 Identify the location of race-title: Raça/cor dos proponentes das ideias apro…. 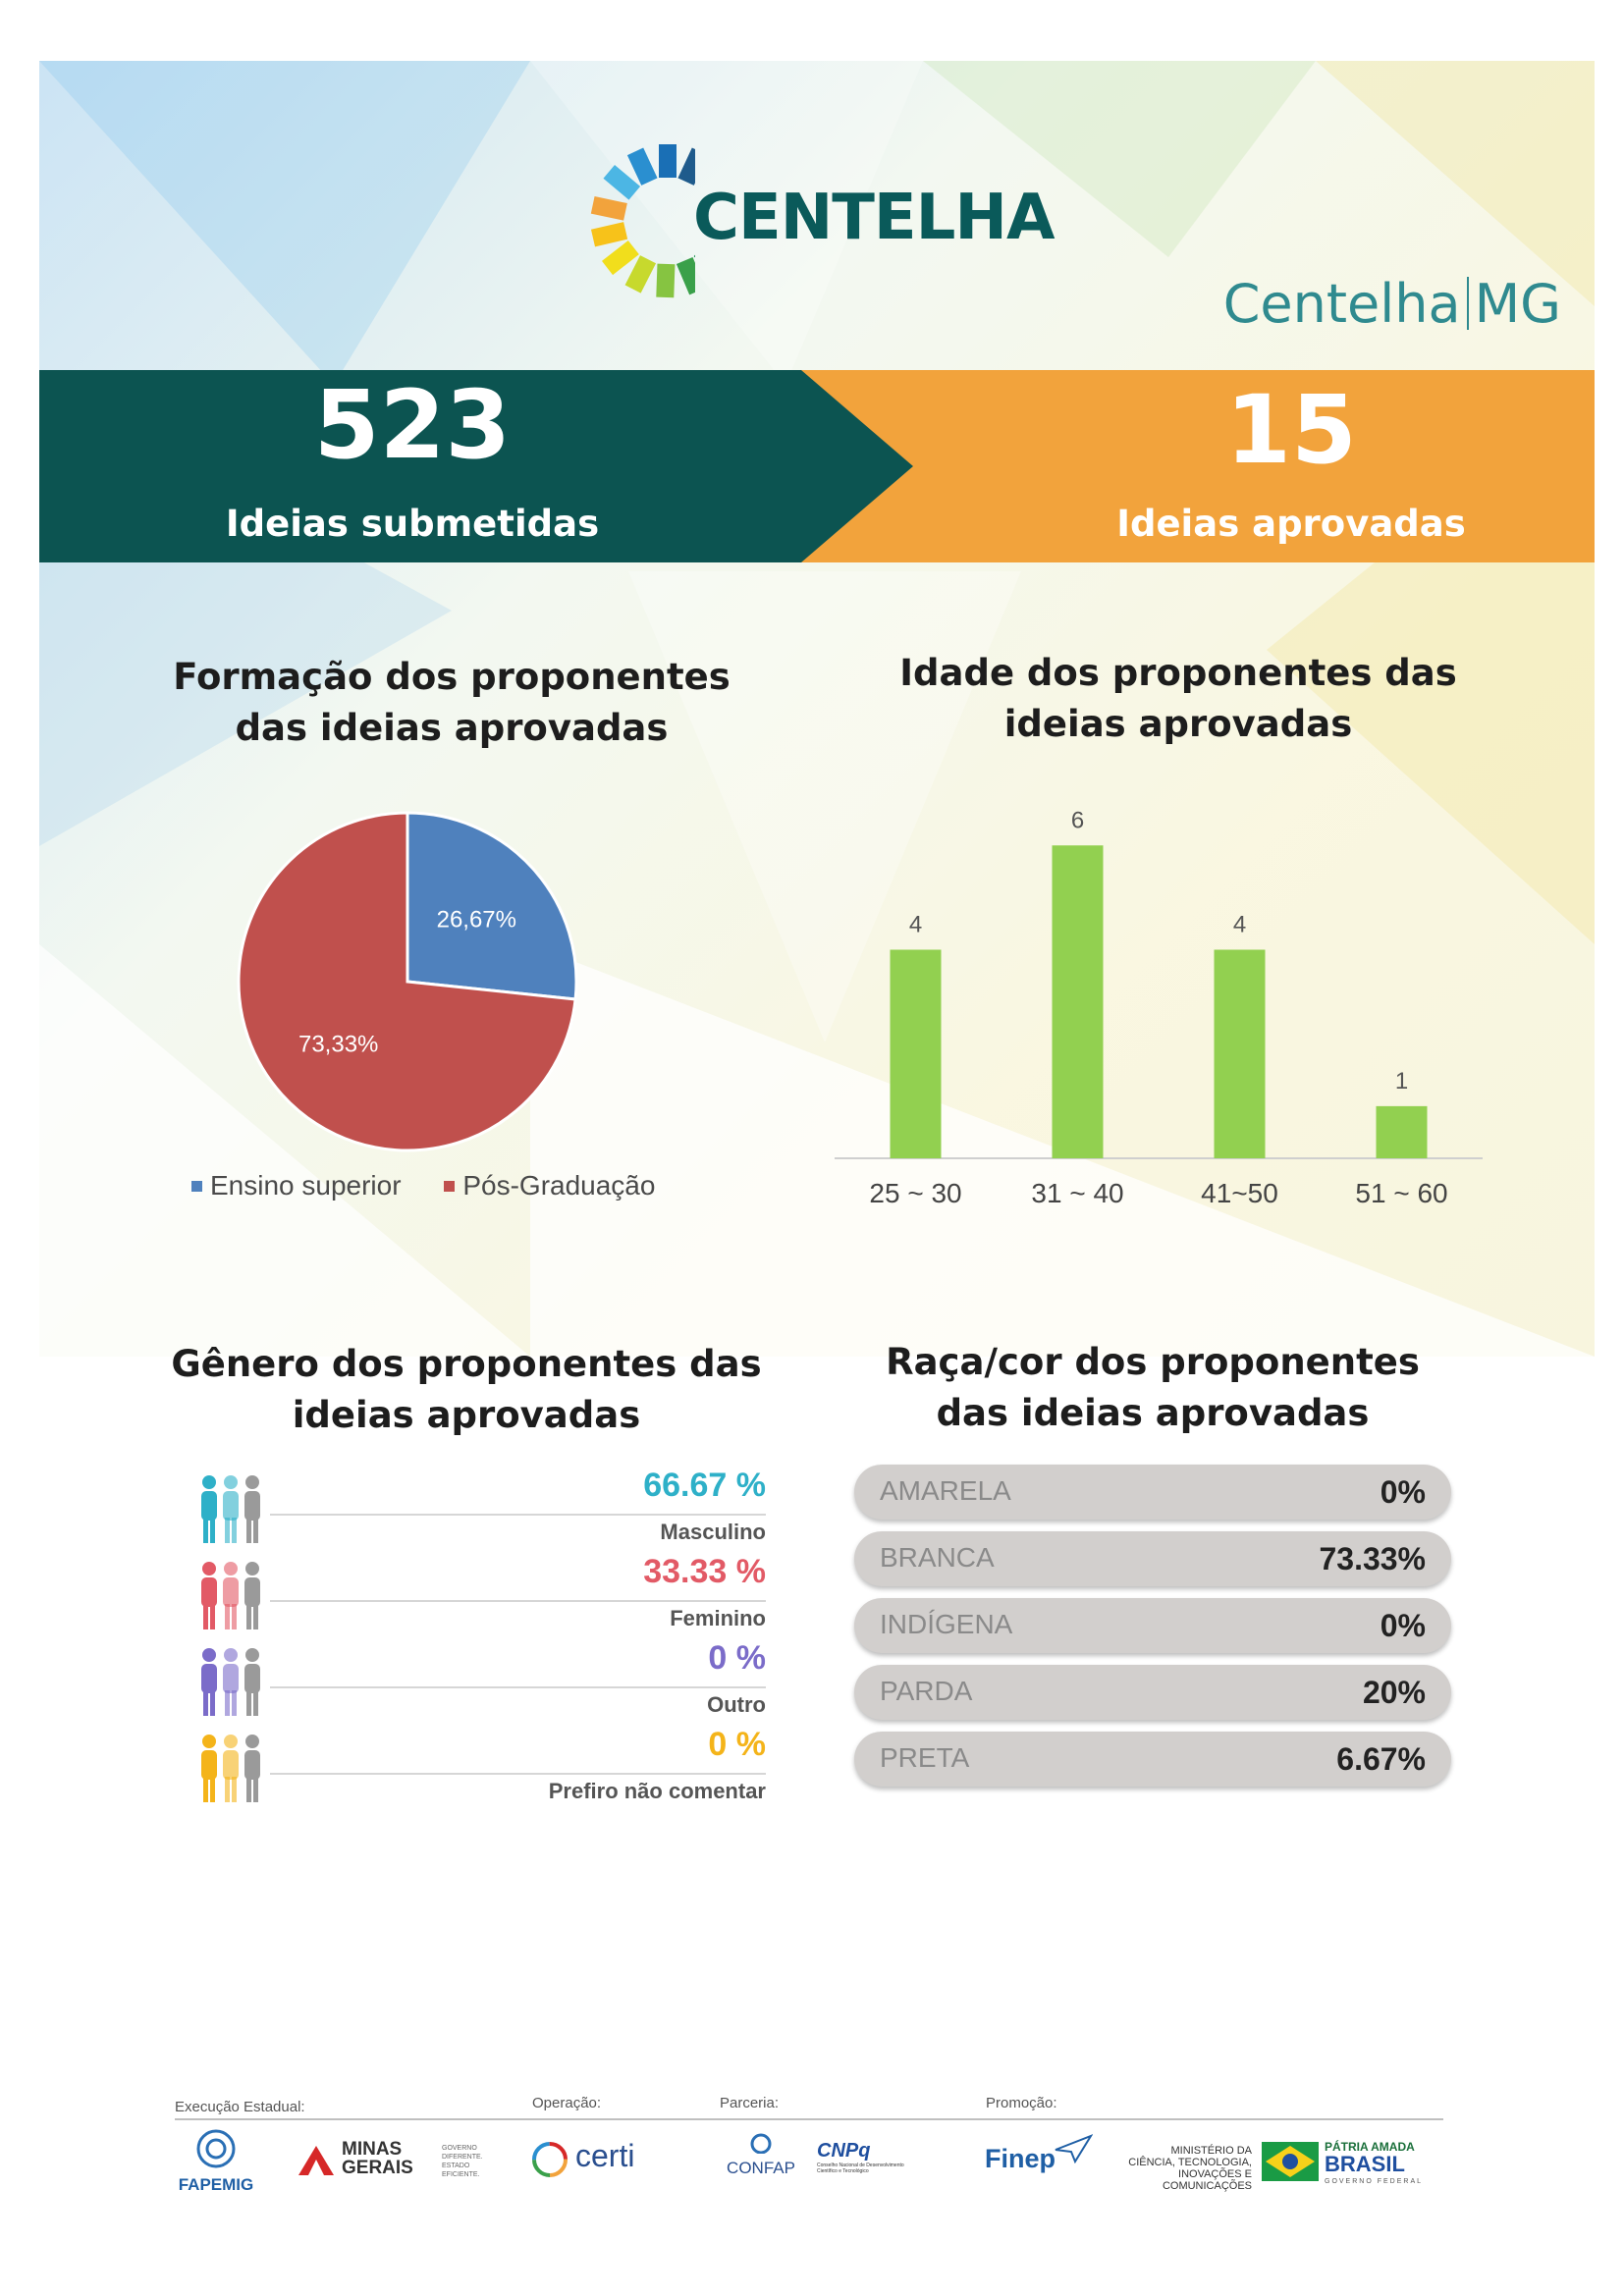
(1152, 1388).